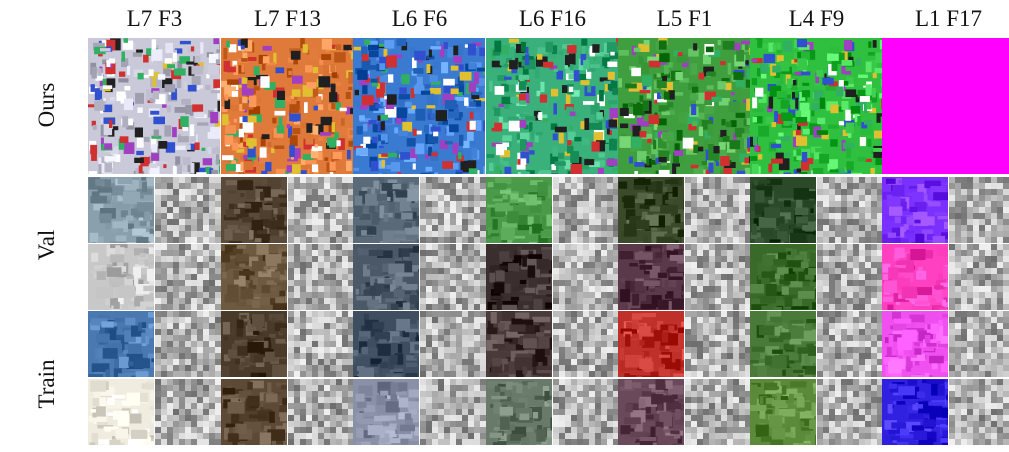 The height and width of the screenshot is (452, 1009). What do you see at coordinates (46, 384) in the screenshot?
I see `row-label-train: Train` at bounding box center [46, 384].